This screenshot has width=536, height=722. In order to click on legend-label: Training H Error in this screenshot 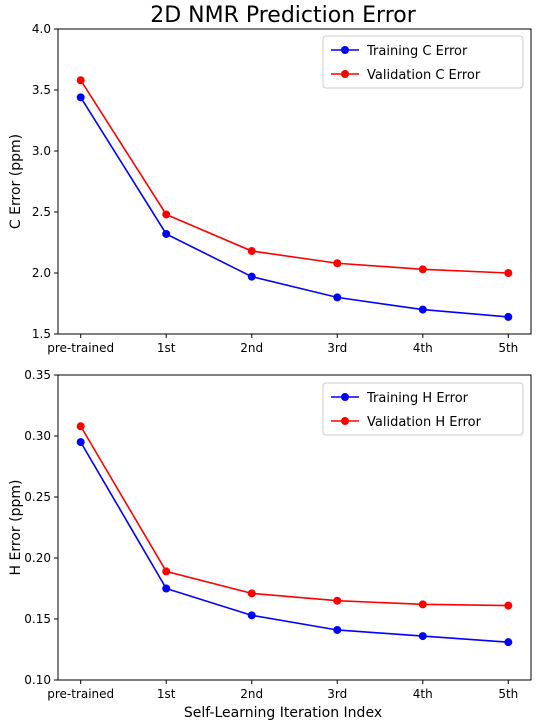, I will do `click(417, 398)`.